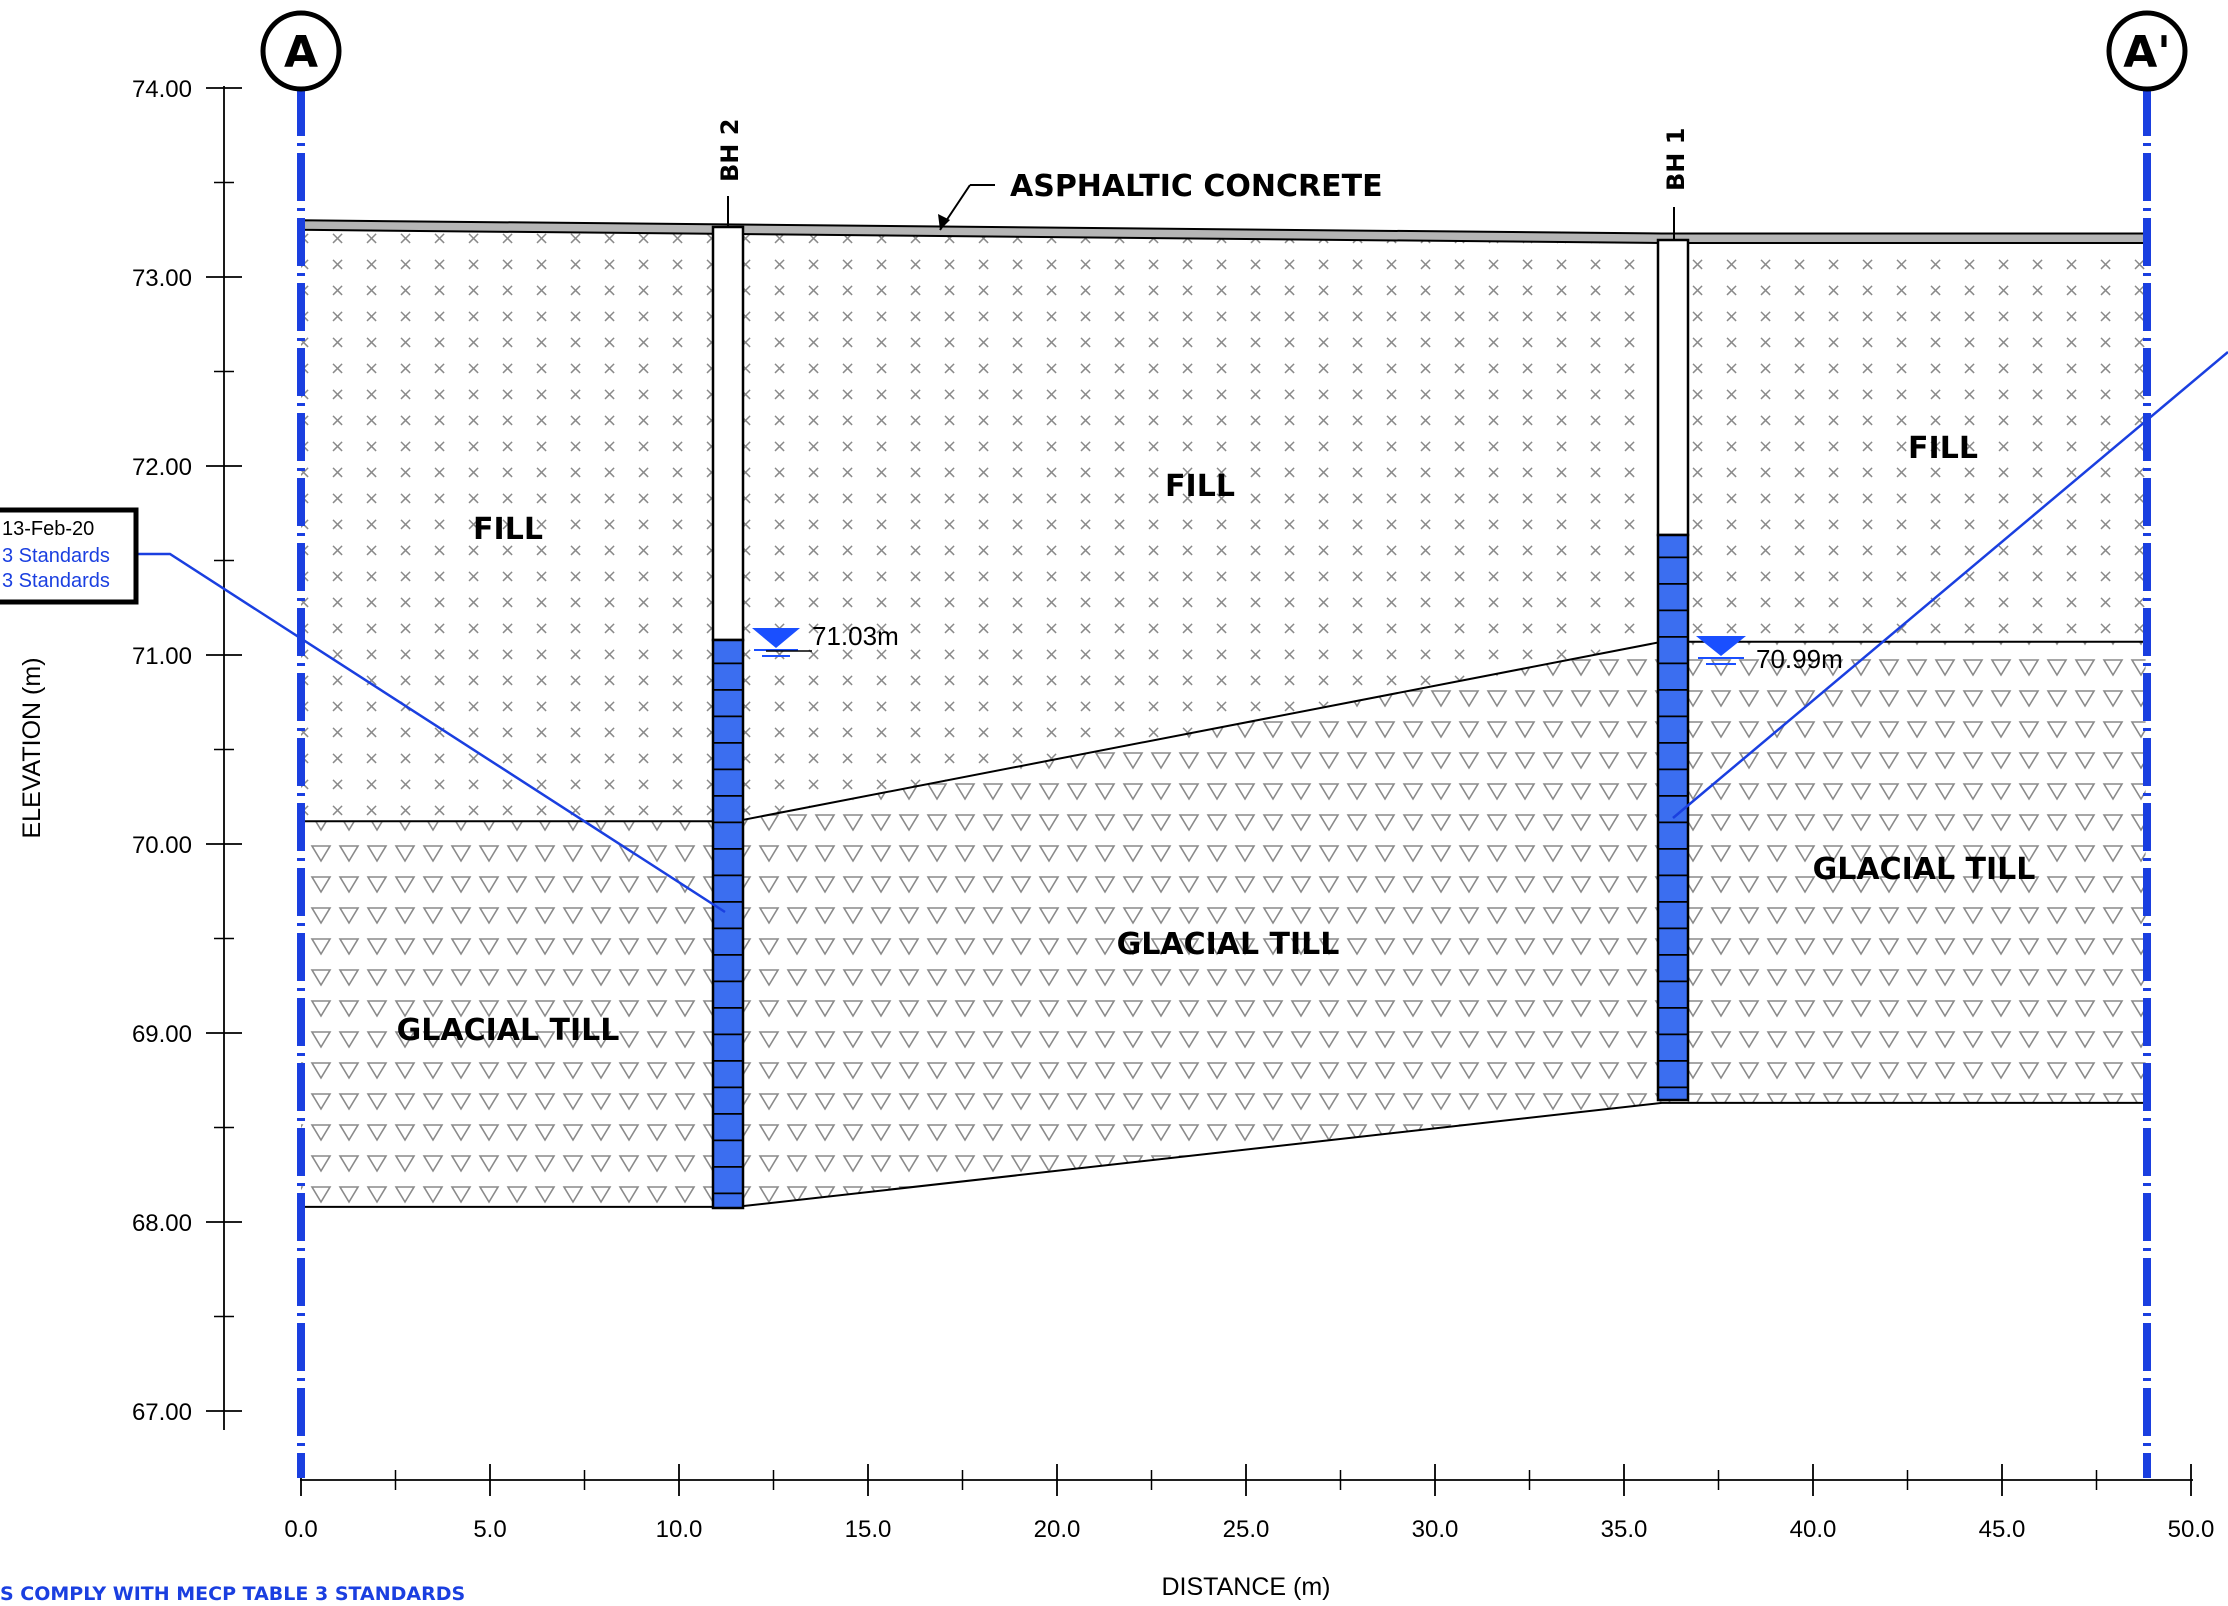 This screenshot has height=1606, width=2228. Describe the element at coordinates (1749, 615) in the screenshot. I see `borehole-bh1: BH 1 70.99m` at that location.